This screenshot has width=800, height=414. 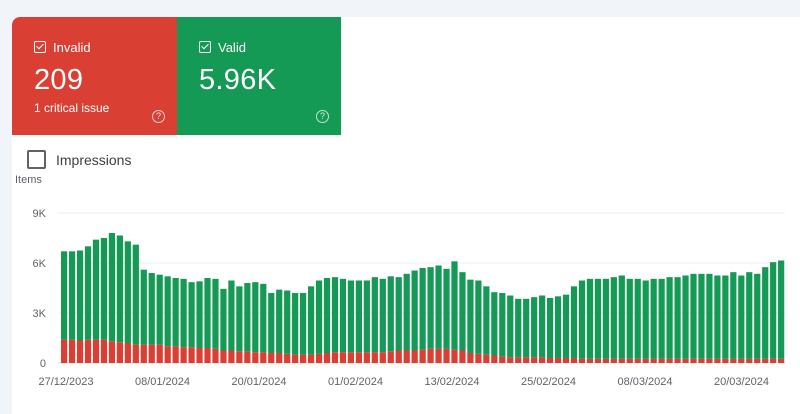 I want to click on x-tick-label: 20/01/2024, so click(x=258, y=382).